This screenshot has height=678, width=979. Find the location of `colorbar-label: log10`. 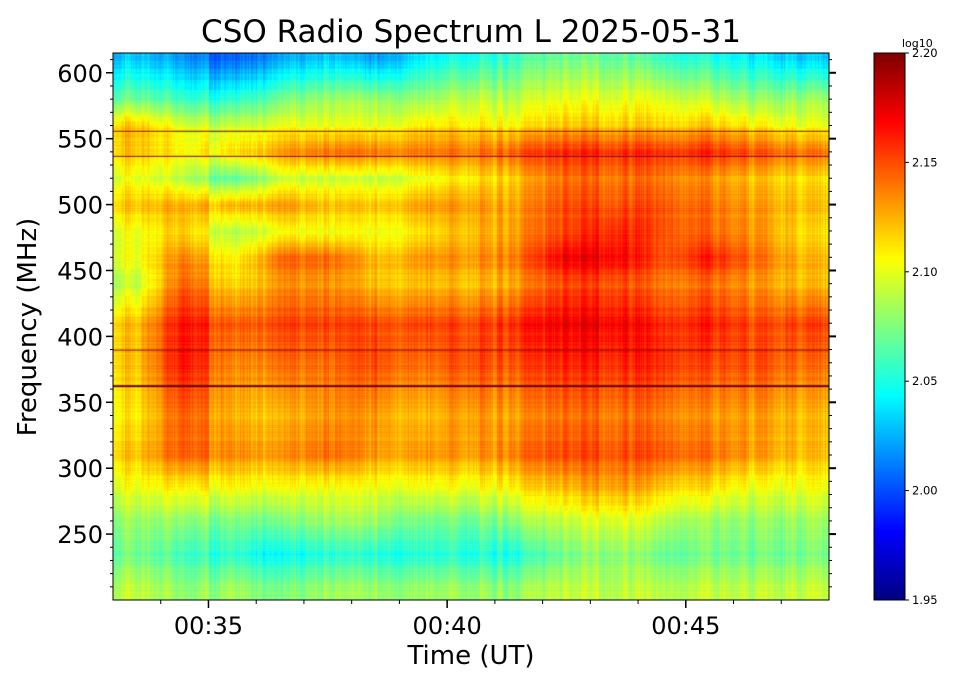

colorbar-label: log10 is located at coordinates (917, 43).